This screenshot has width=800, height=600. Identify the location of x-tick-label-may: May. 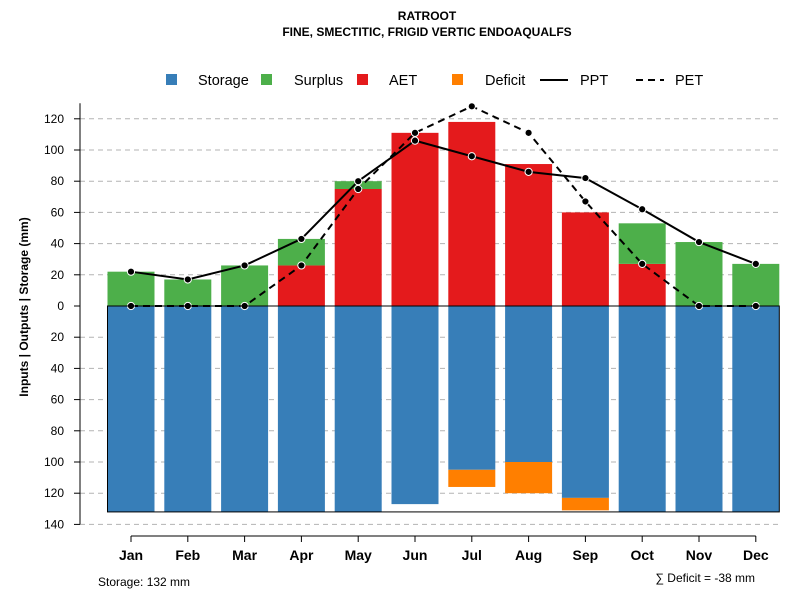
(358, 555).